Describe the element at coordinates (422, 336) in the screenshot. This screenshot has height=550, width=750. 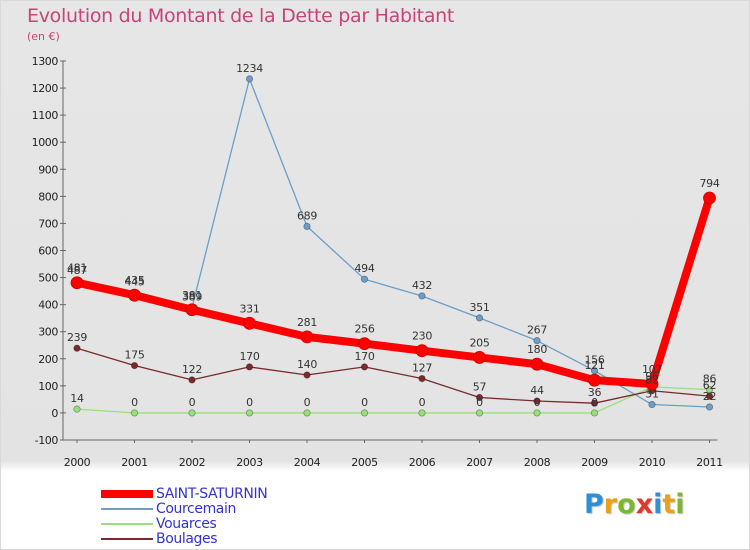
I see `data-label-saint-saturnin: 230` at that location.